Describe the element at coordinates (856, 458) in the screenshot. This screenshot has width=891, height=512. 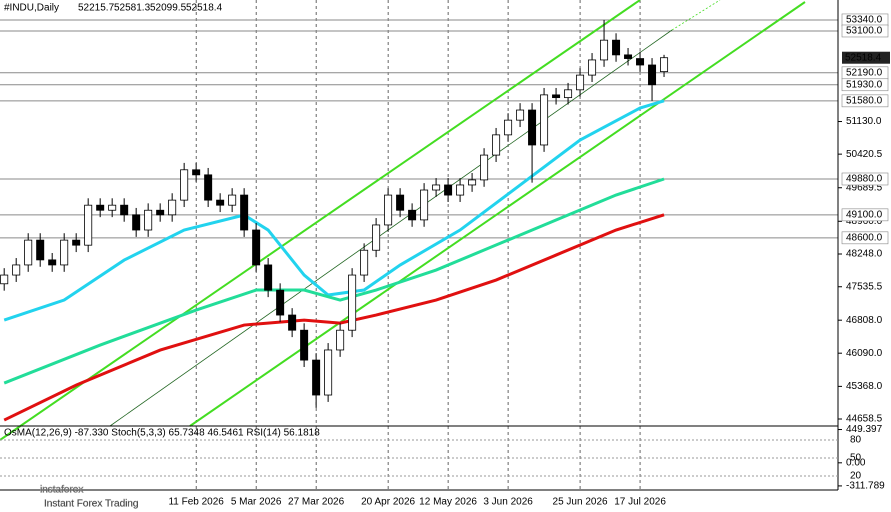
I see `indicator-level-label: 50` at that location.